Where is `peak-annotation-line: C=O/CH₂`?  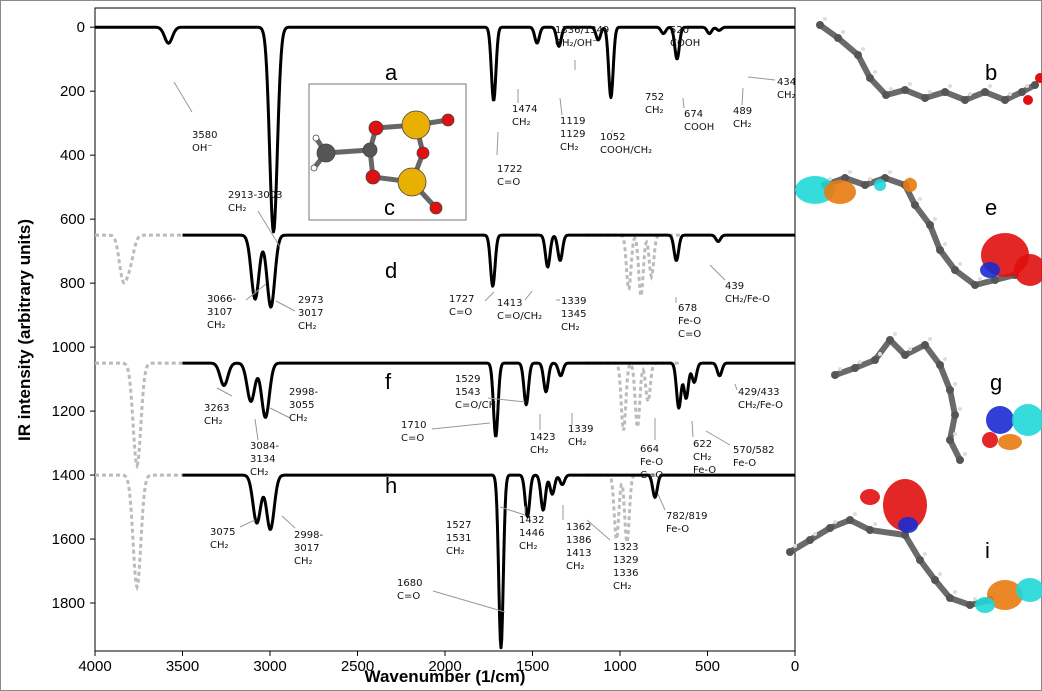
peak-annotation-line: C=O/CH₂ is located at coordinates (477, 405).